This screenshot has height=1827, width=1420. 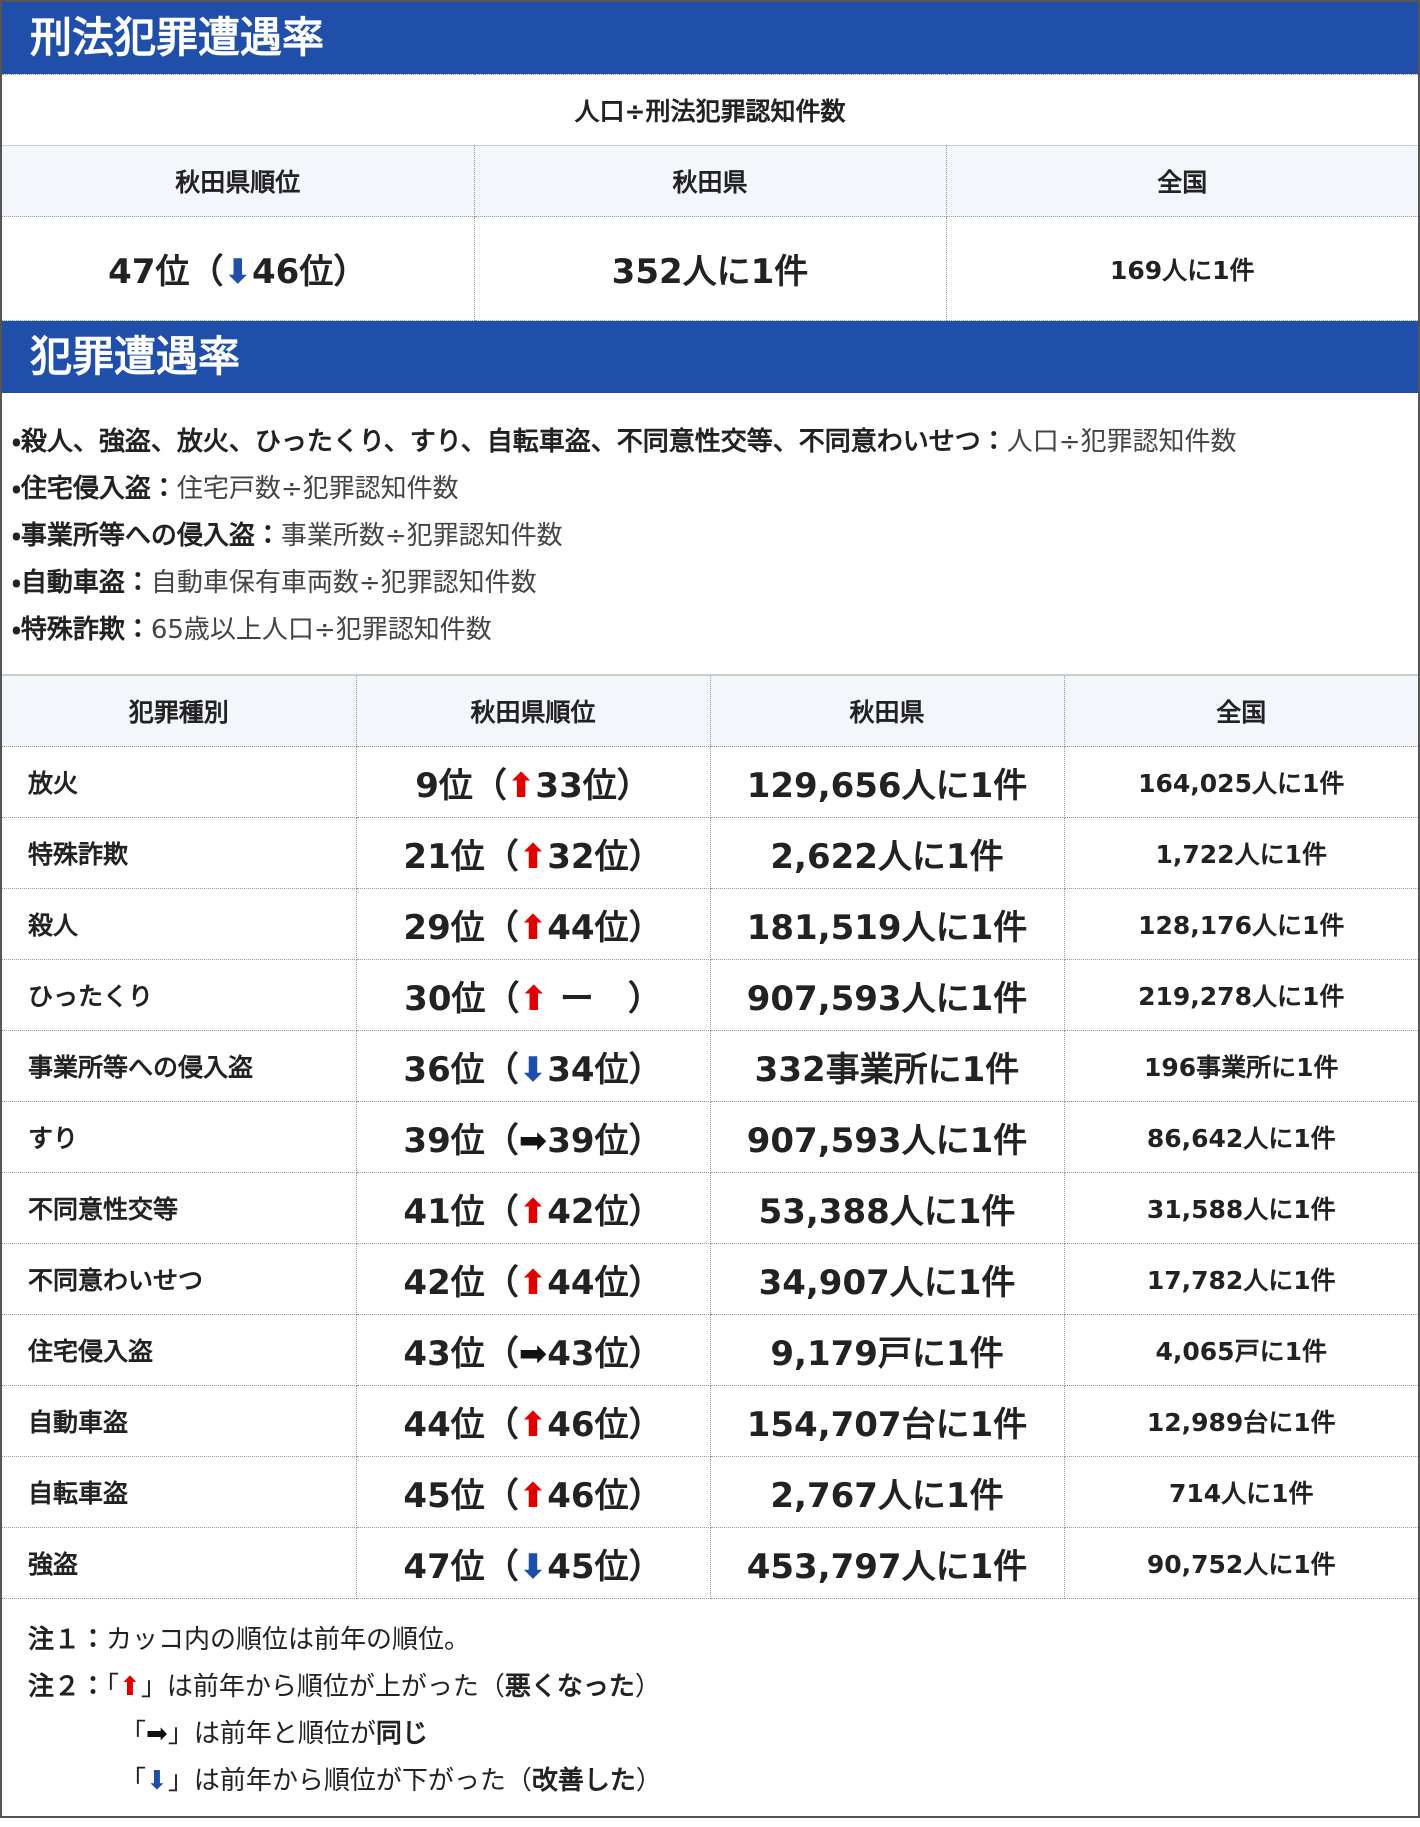 I want to click on table-row: 放火 9位（⬆33位） 129,656人に1件 164,025人に1件, so click(x=710, y=782).